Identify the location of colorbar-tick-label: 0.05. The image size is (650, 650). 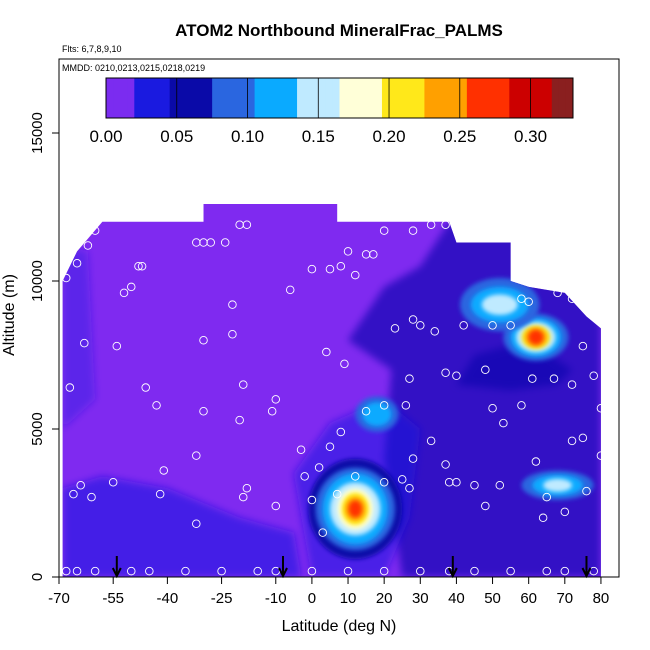
(176, 136).